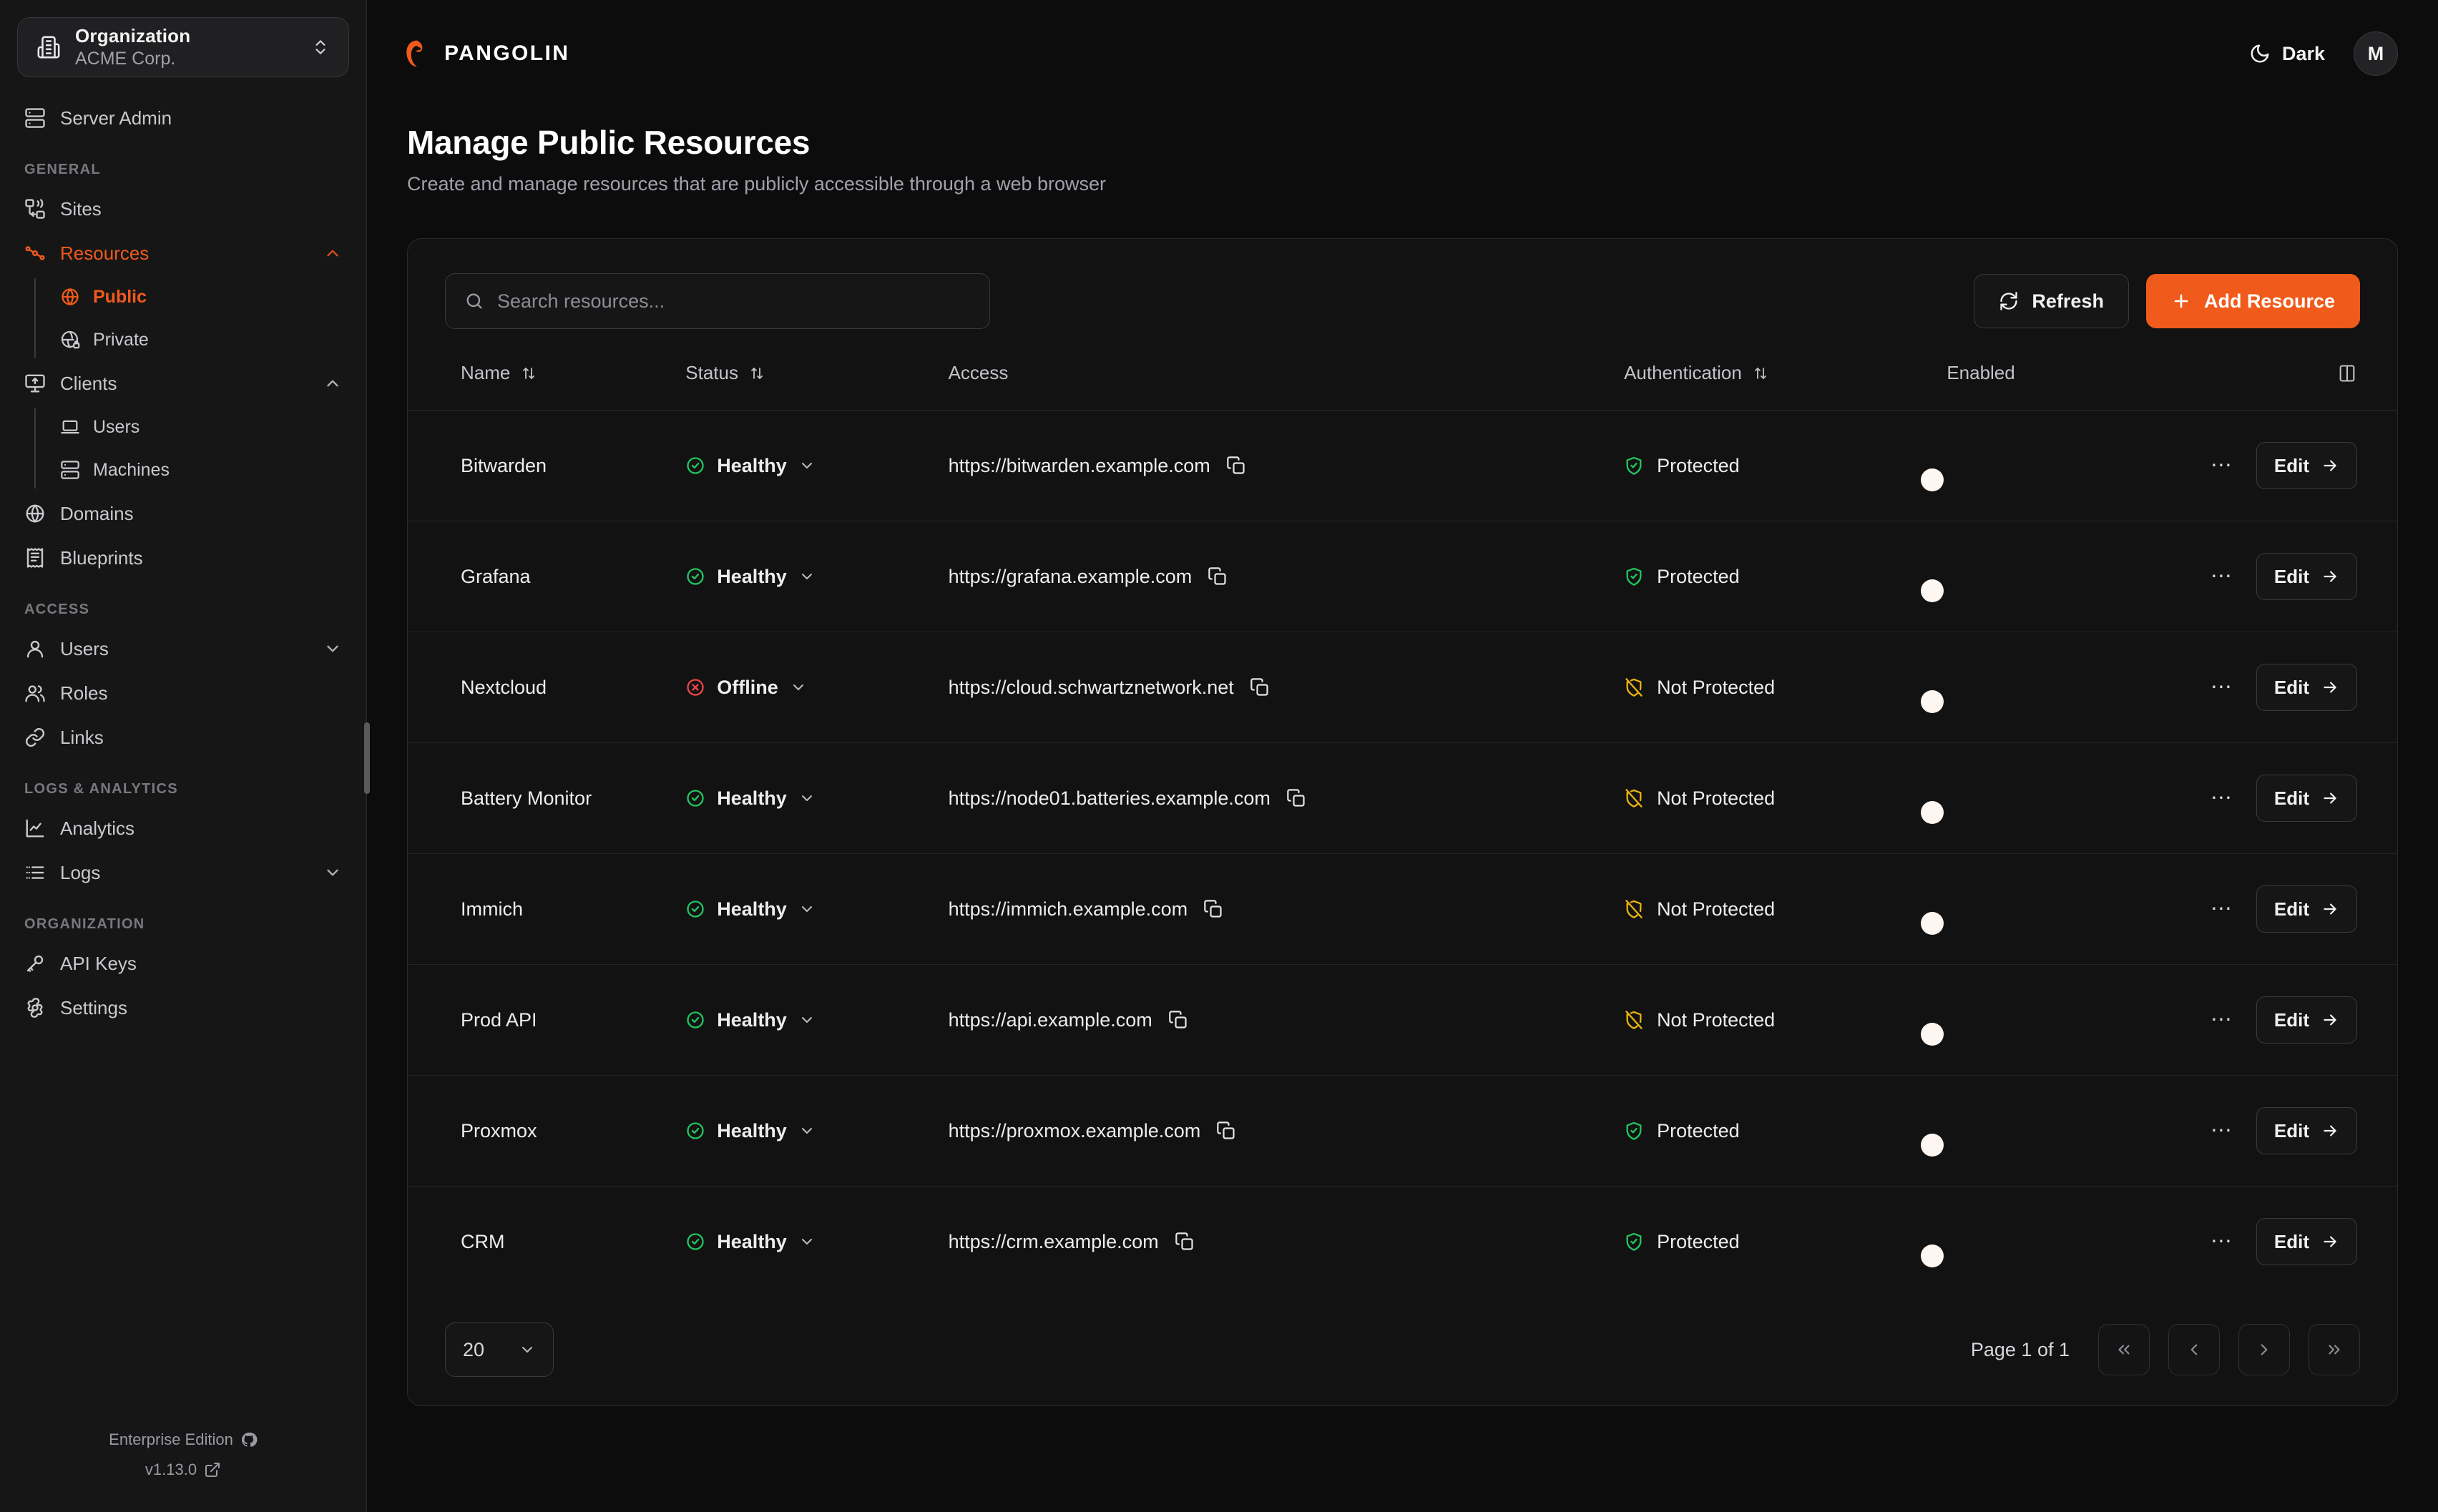 Image resolution: width=2438 pixels, height=1512 pixels. Describe the element at coordinates (183, 693) in the screenshot. I see `sidebar-item-roles: Roles` at that location.